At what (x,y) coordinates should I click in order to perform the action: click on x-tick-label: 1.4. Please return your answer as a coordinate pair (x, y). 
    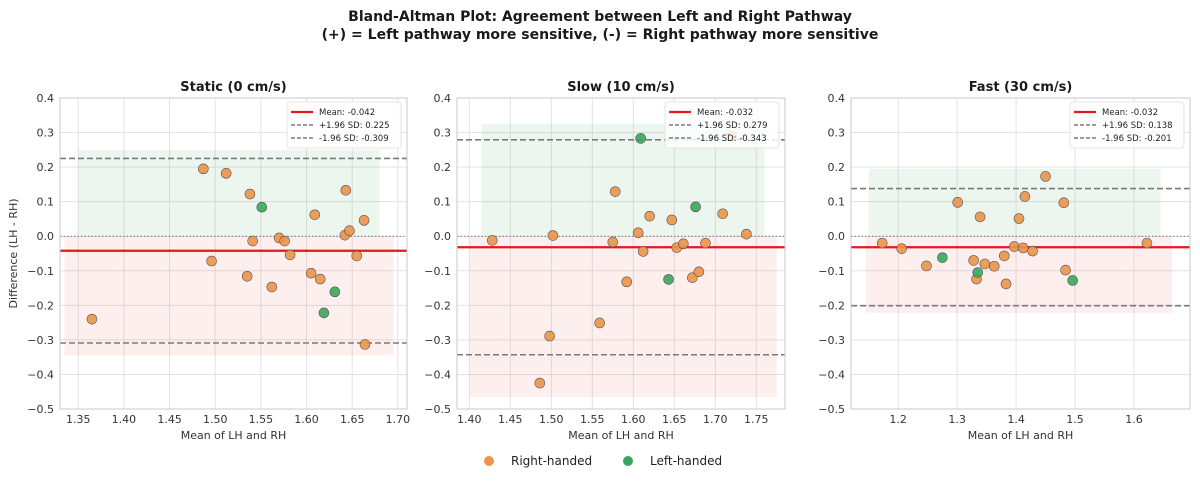
    Looking at the image, I should click on (1016, 419).